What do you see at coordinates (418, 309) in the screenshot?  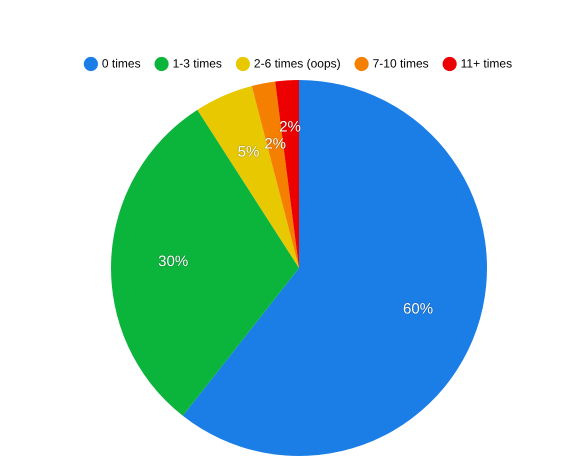 I see `data-label: 60%` at bounding box center [418, 309].